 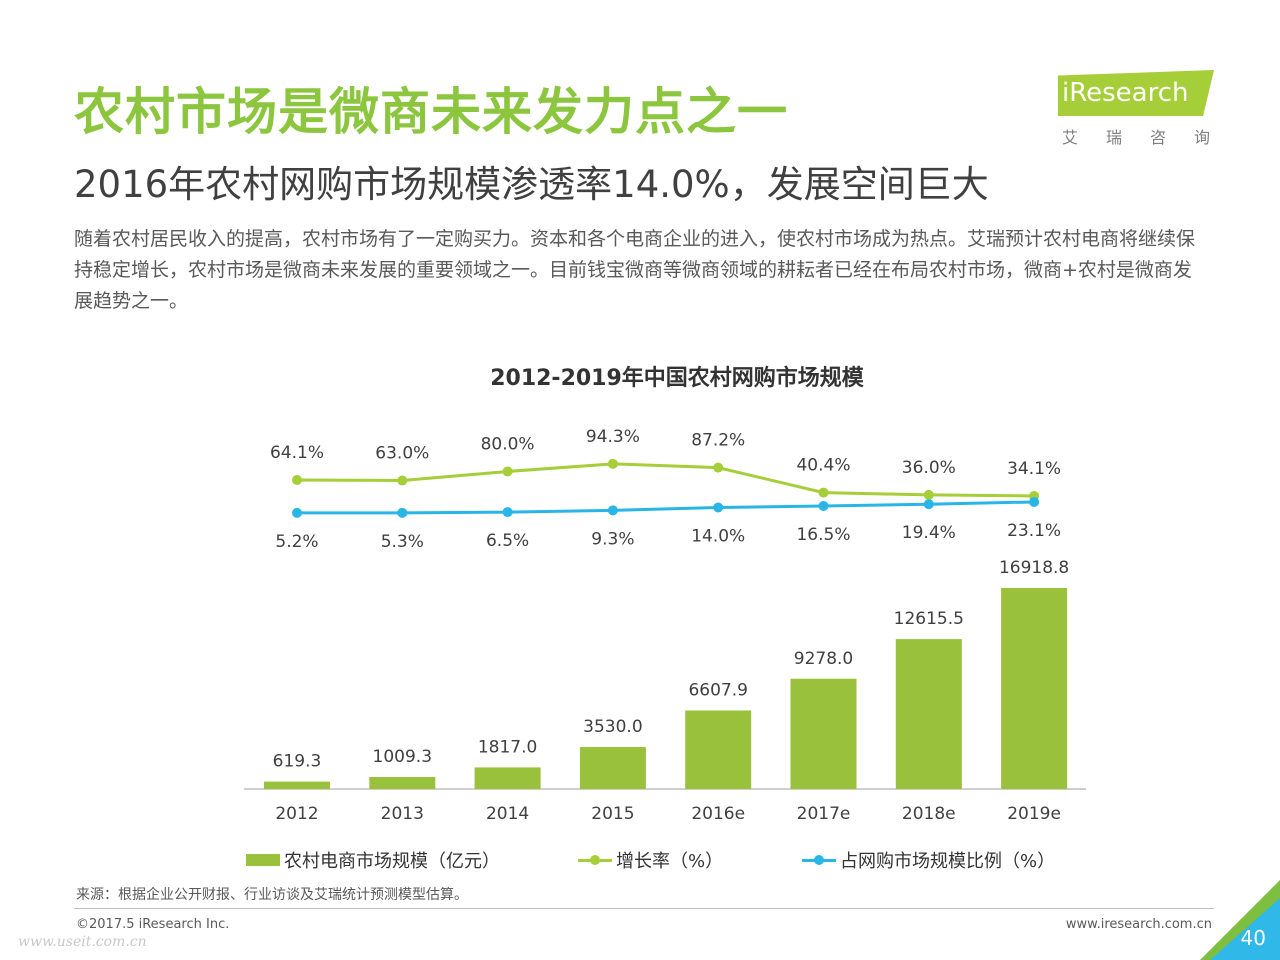 What do you see at coordinates (718, 814) in the screenshot?
I see `x-tick-label: 2016e` at bounding box center [718, 814].